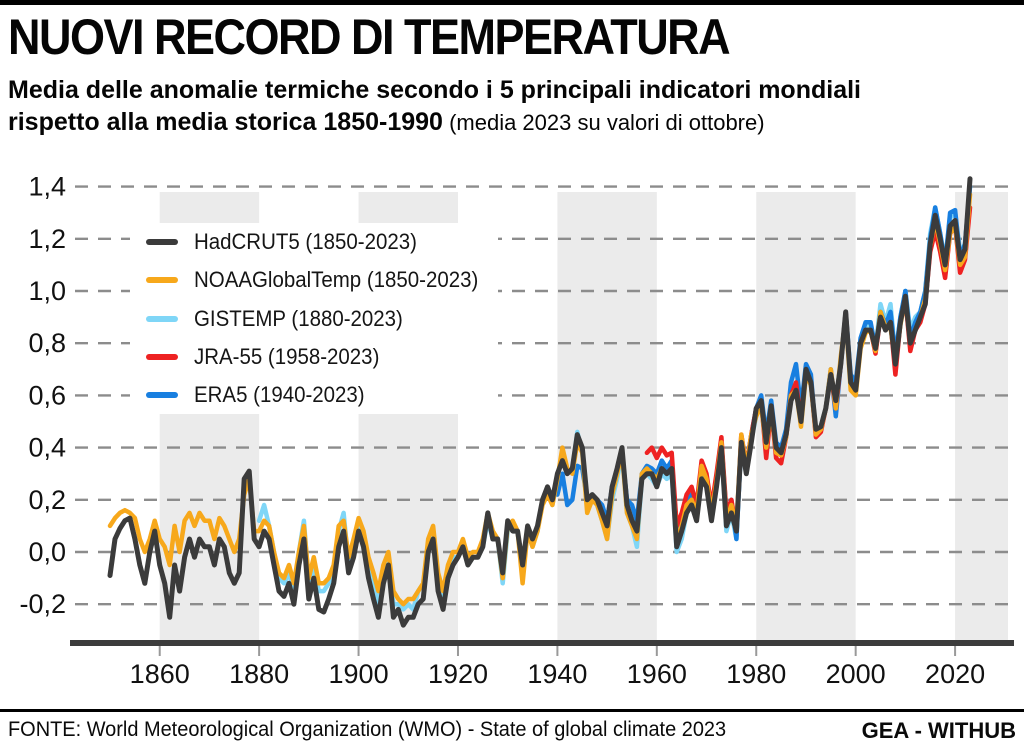  Describe the element at coordinates (47, 500) in the screenshot. I see `y-tick-label: 0,2` at that location.